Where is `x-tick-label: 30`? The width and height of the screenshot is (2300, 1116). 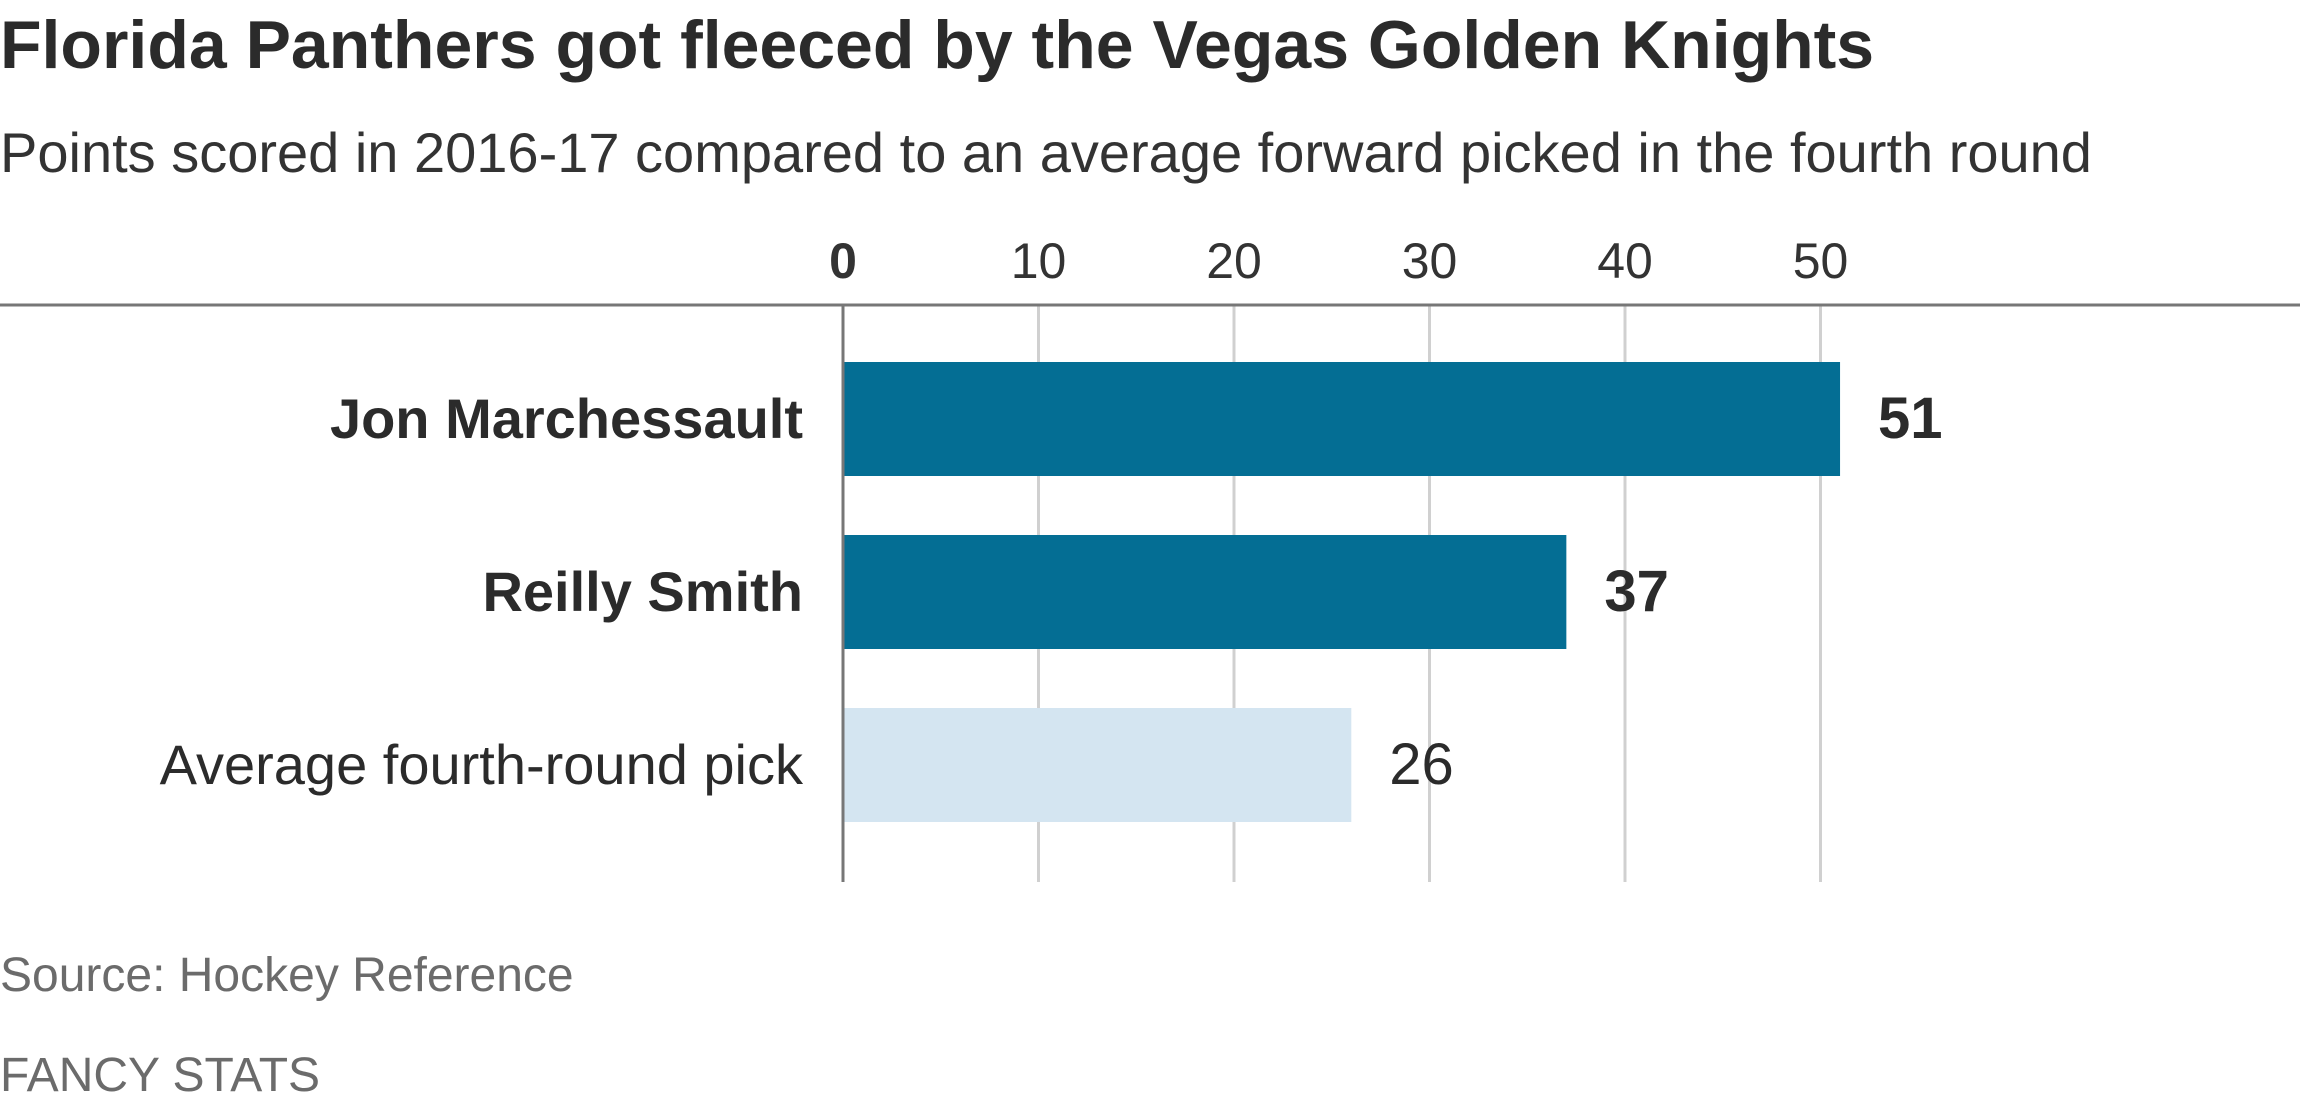
x-tick-label: 30 is located at coordinates (1430, 261).